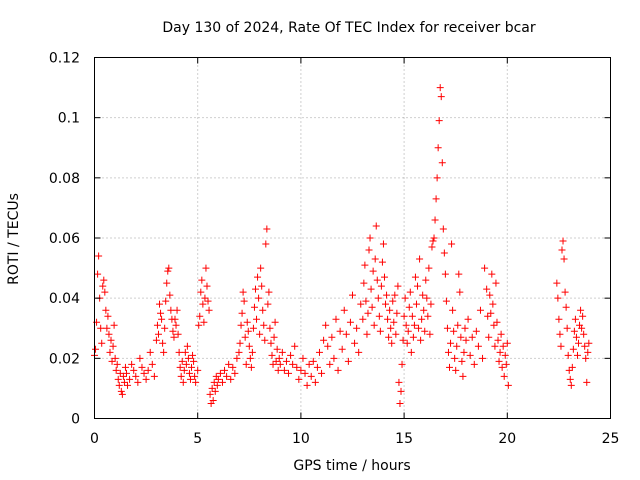  I want to click on x-tick-label: 10, so click(301, 439).